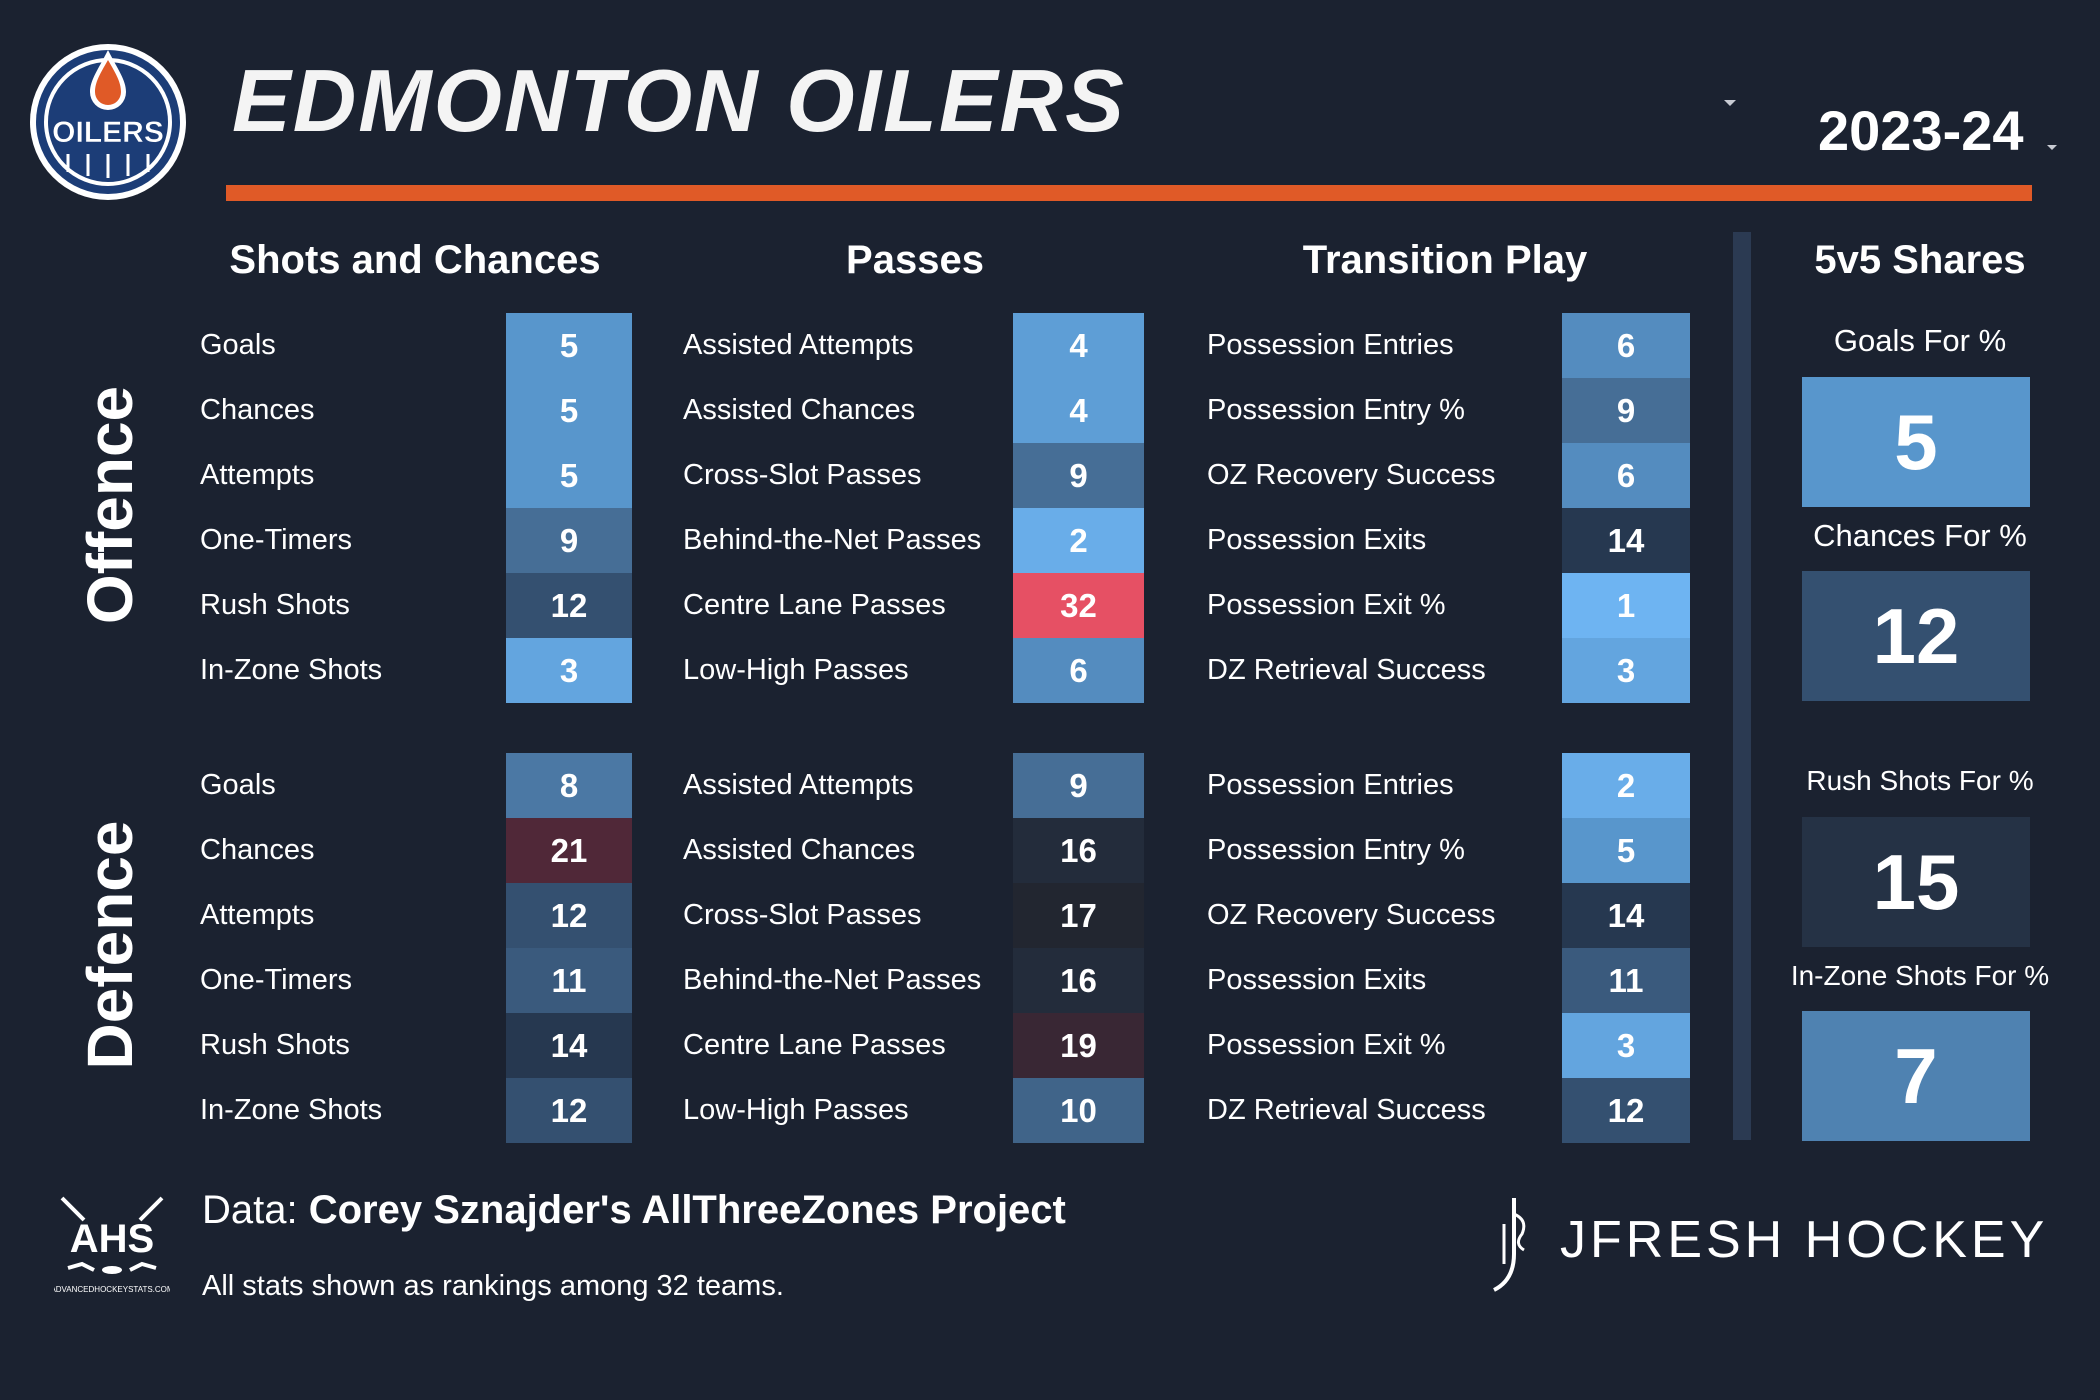 The height and width of the screenshot is (1400, 2100). What do you see at coordinates (796, 670) in the screenshot?
I see `offence-passes-label: Low-High Passes` at bounding box center [796, 670].